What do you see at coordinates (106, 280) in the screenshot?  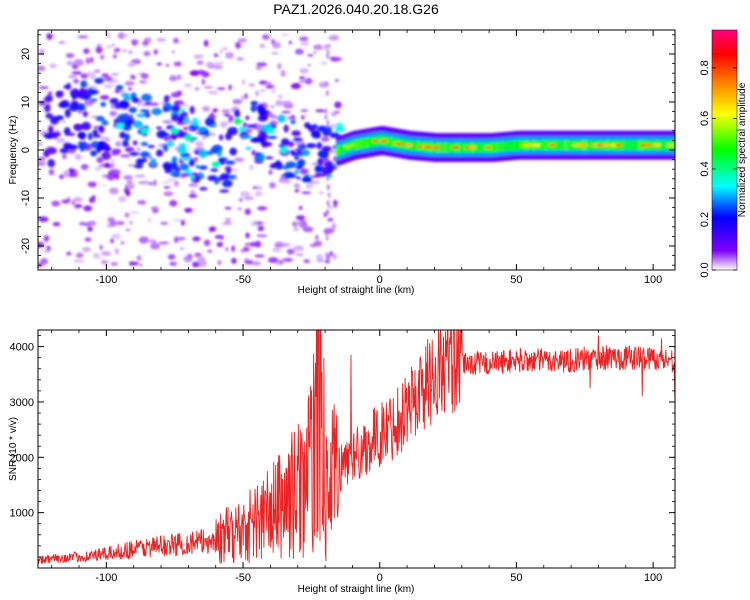 I see `x-tick-label: -100` at bounding box center [106, 280].